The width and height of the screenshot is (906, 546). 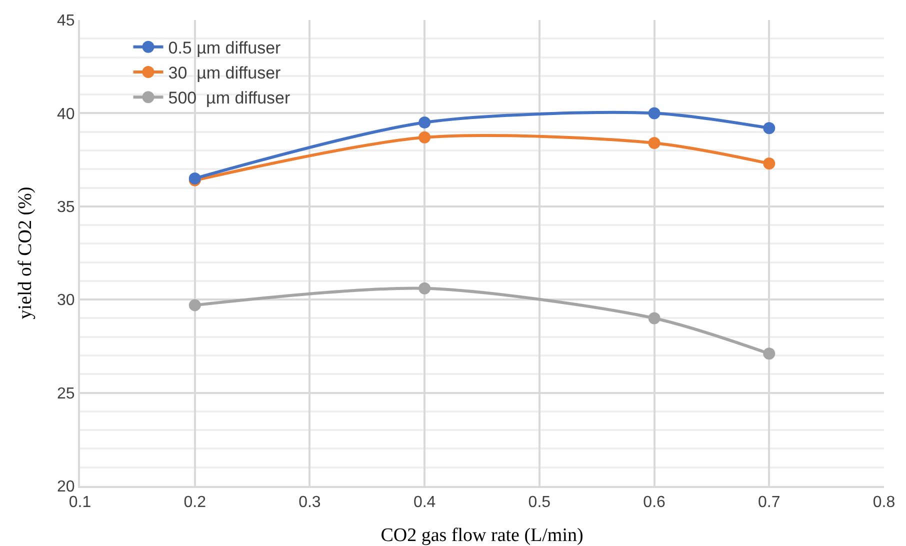 What do you see at coordinates (195, 503) in the screenshot?
I see `x-tick-label: 0.2` at bounding box center [195, 503].